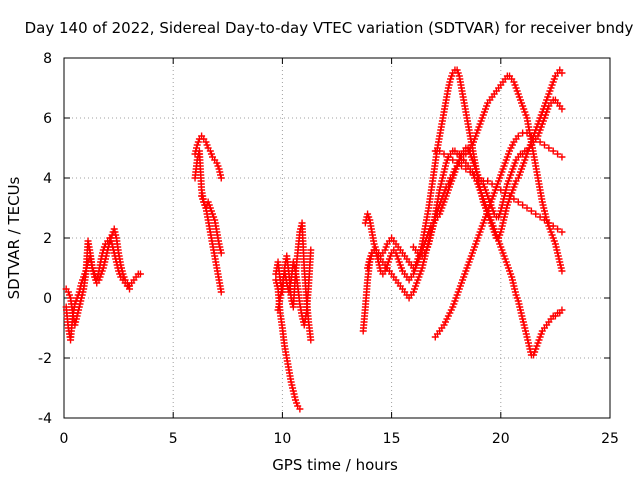 The width and height of the screenshot is (640, 480). Describe the element at coordinates (173, 439) in the screenshot. I see `x-tick-label: 5` at that location.